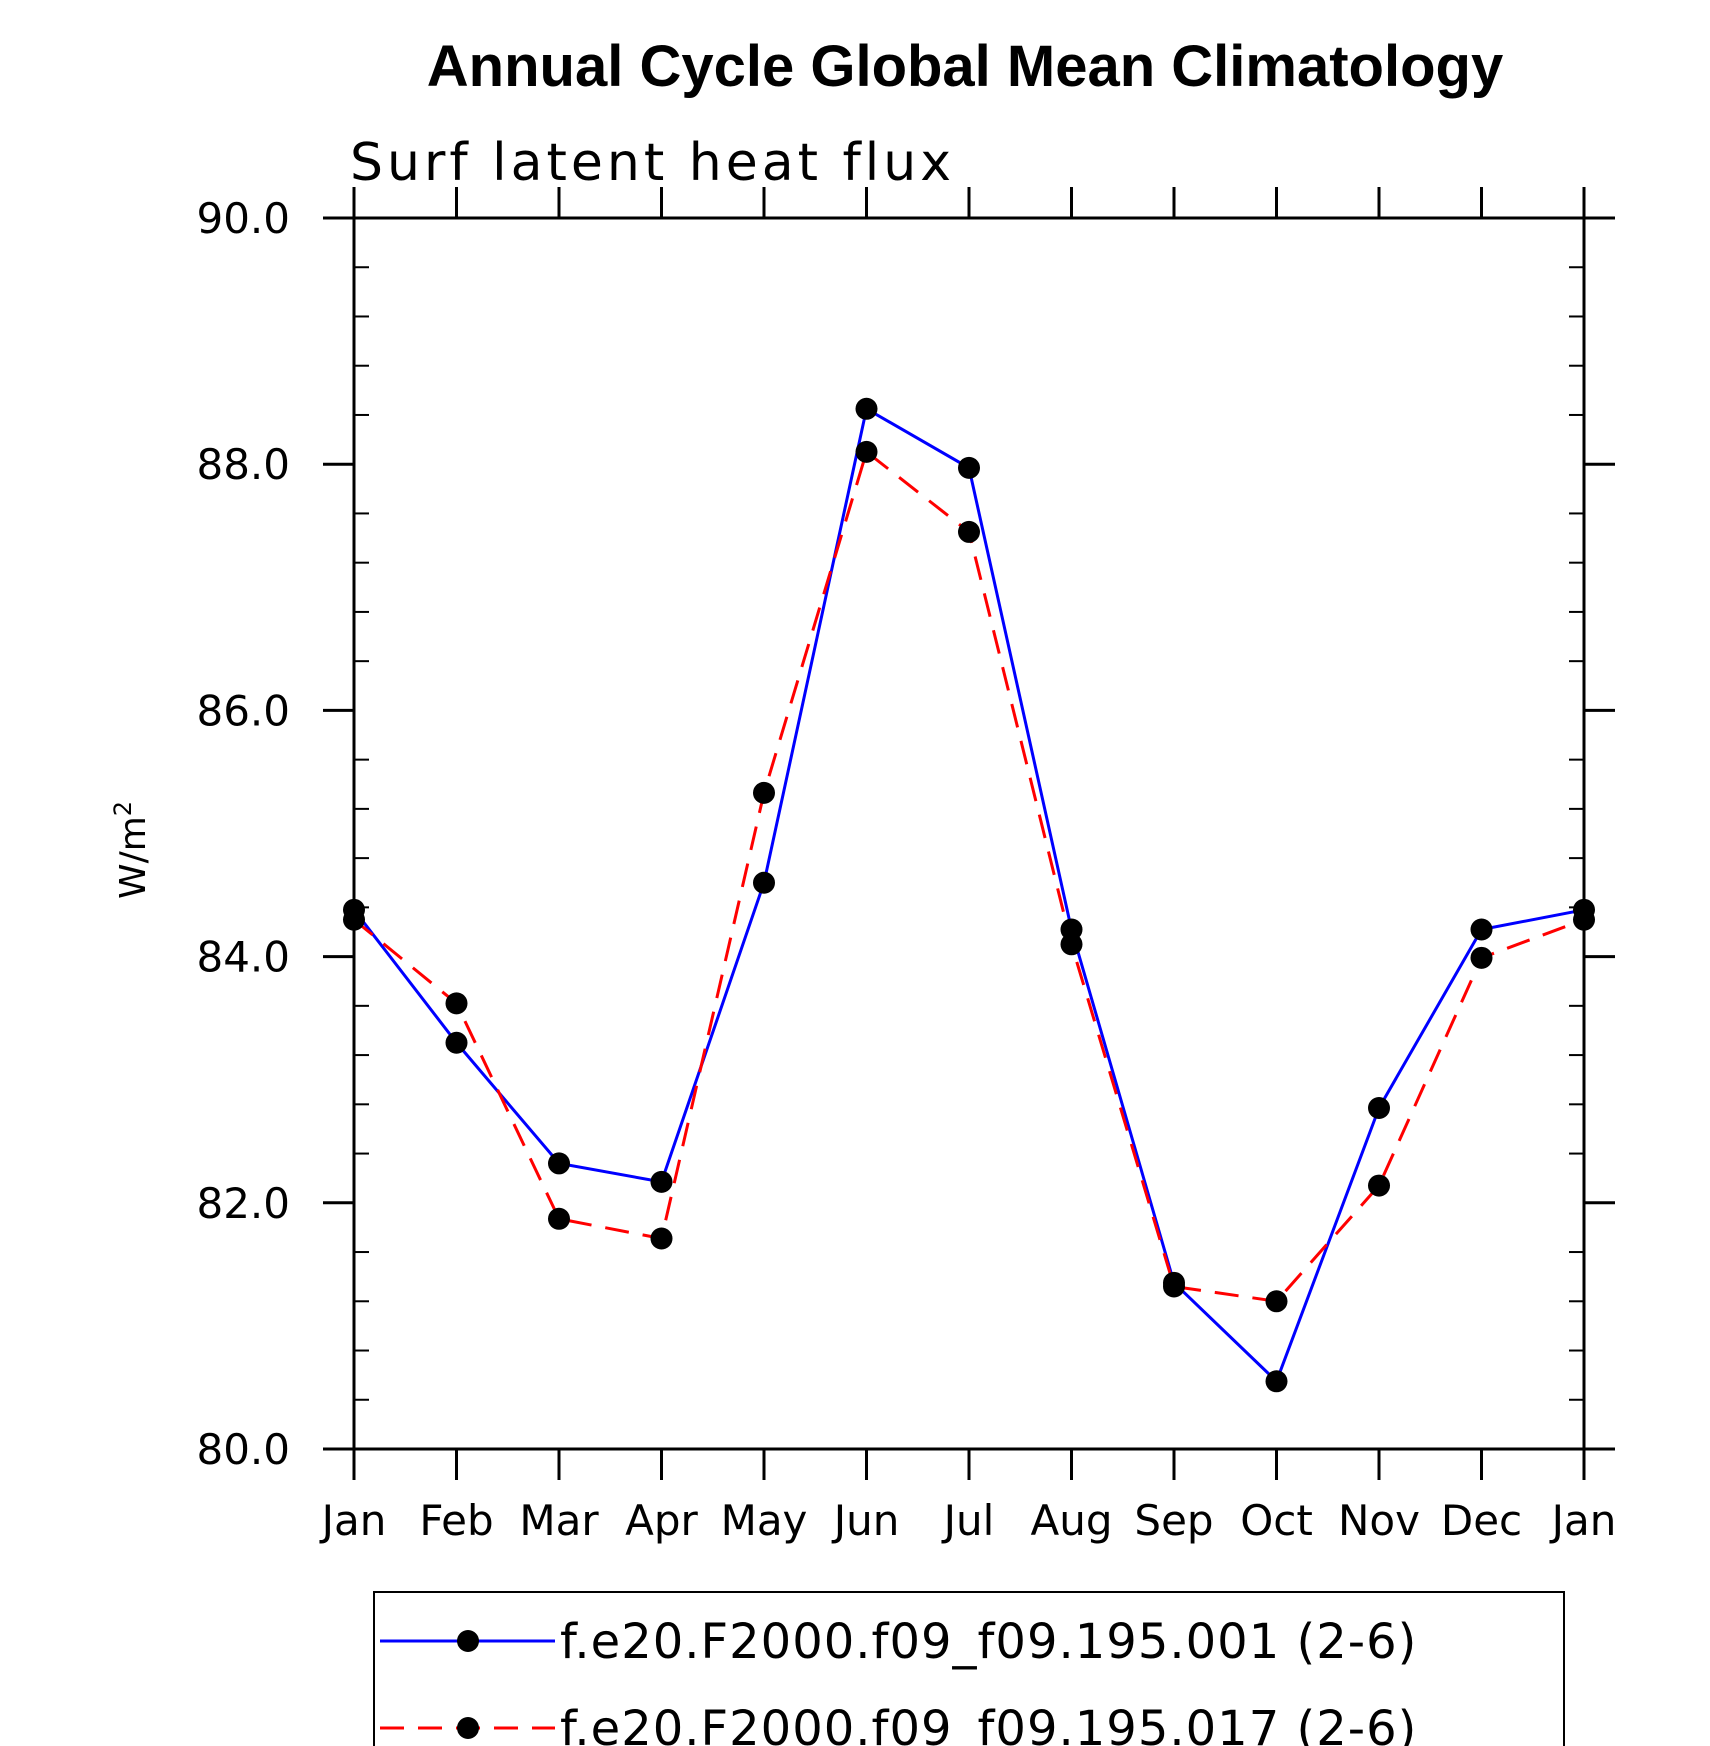 The height and width of the screenshot is (1746, 1710). Describe the element at coordinates (1276, 1520) in the screenshot. I see `x-tick-label: Oct` at that location.